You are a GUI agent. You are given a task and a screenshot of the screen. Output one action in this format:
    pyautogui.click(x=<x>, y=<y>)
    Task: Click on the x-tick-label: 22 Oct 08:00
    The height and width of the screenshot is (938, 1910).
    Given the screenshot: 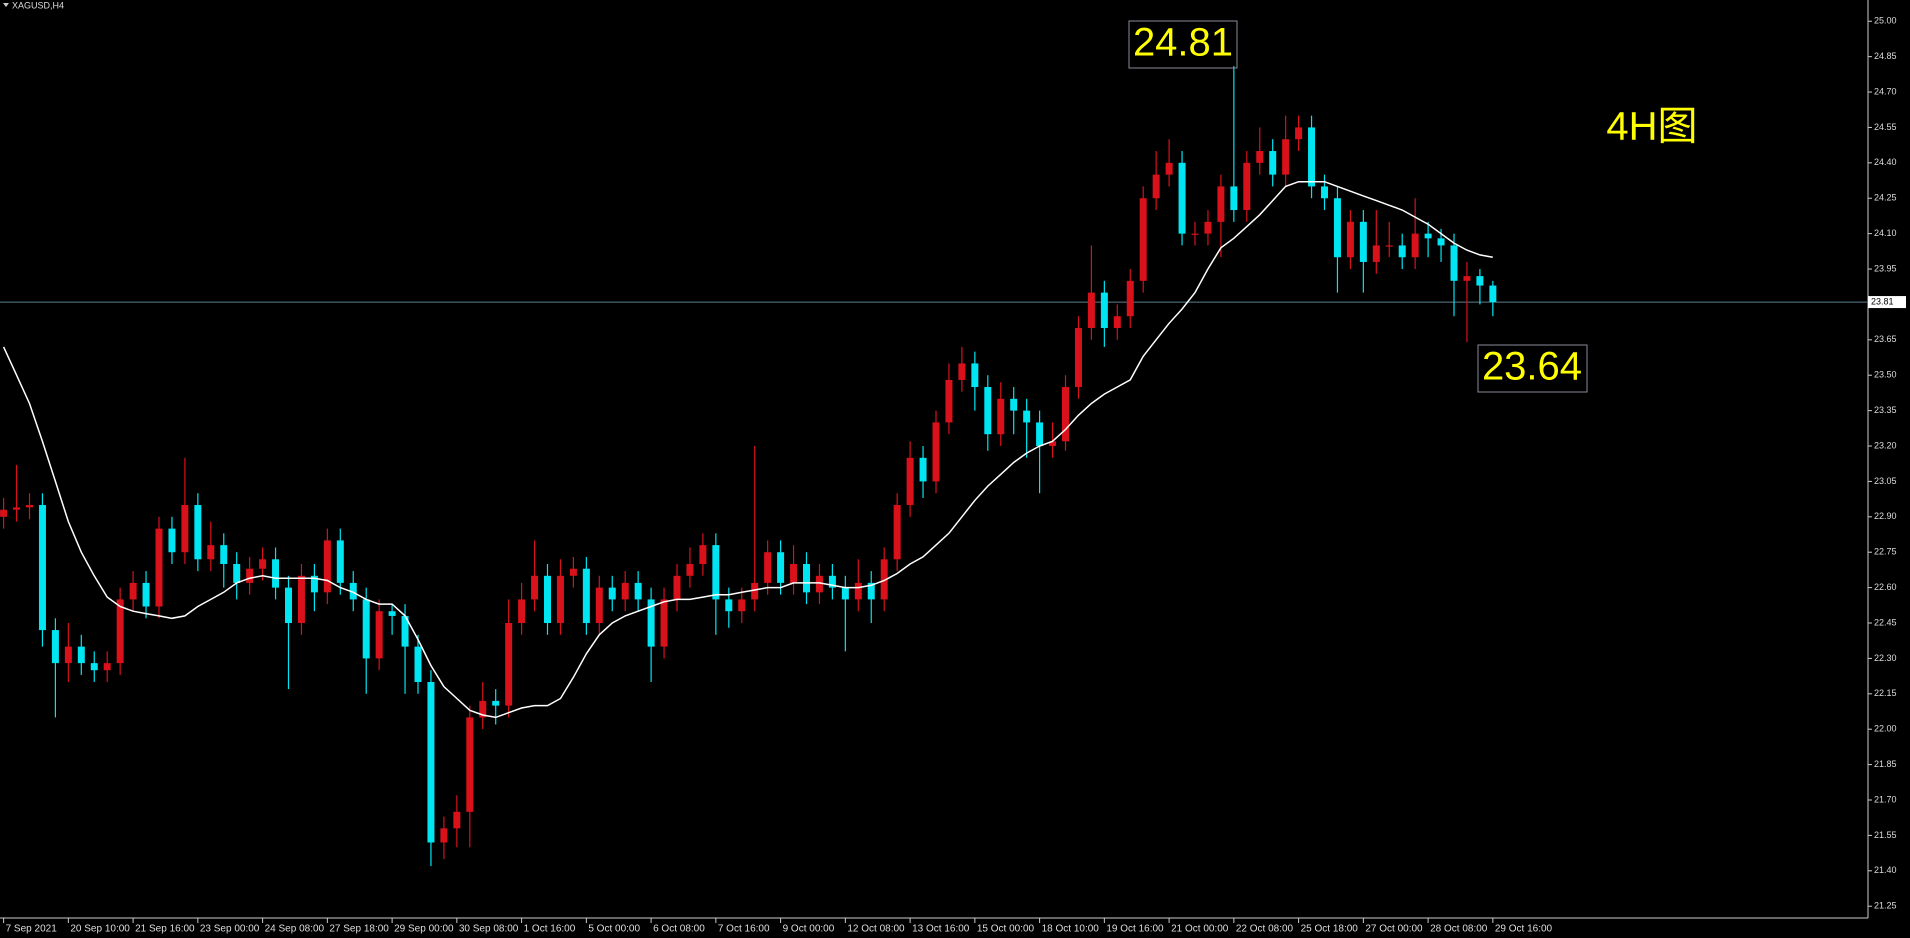 What is the action you would take?
    pyautogui.click(x=1265, y=929)
    